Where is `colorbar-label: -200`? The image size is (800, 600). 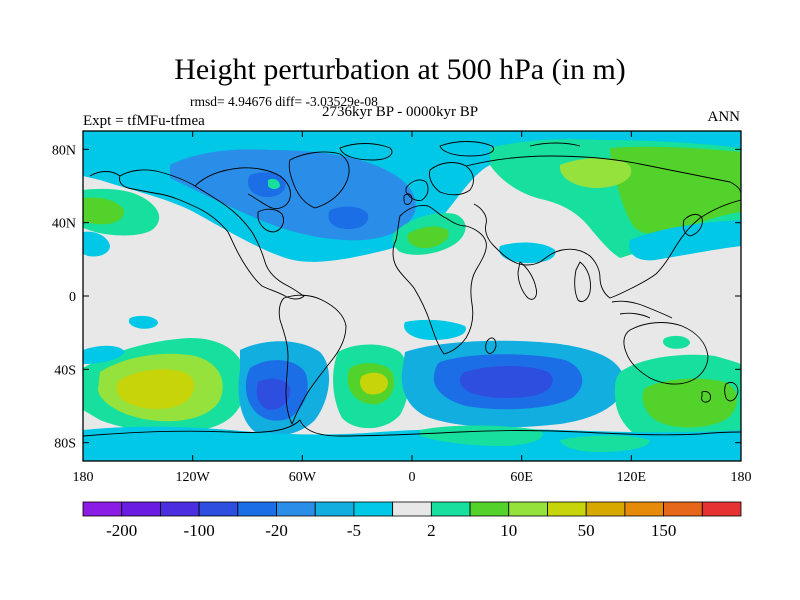 colorbar-label: -200 is located at coordinates (121, 530).